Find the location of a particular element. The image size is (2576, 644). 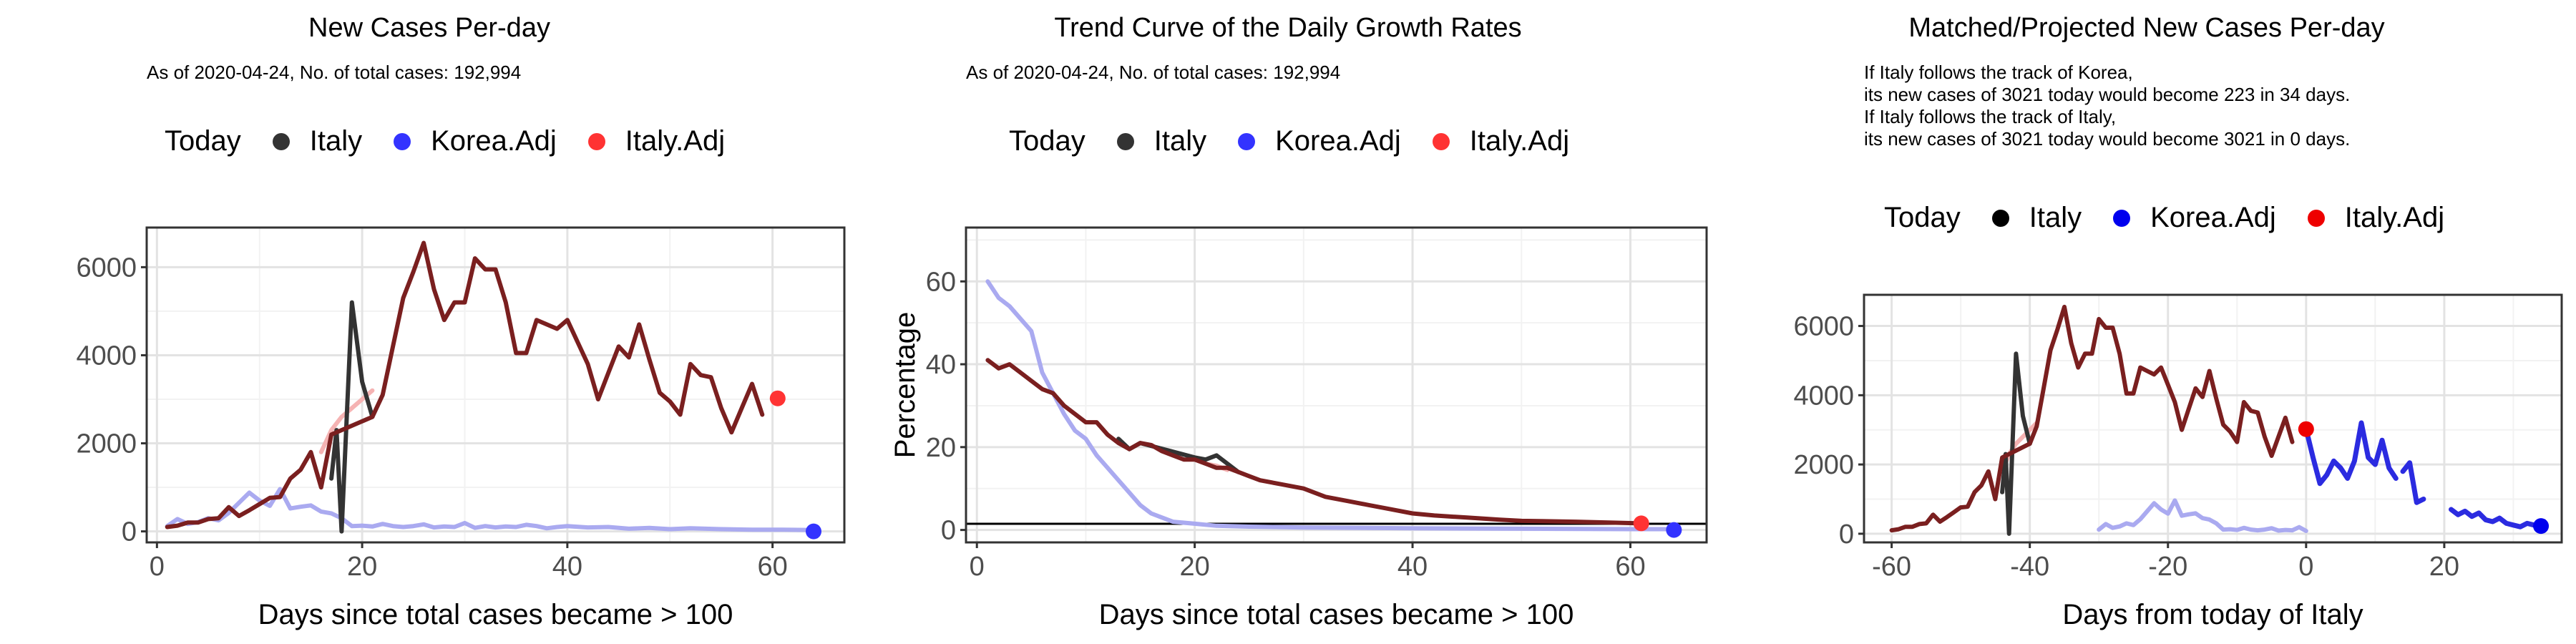

chart-title: New Cases Per-day is located at coordinates (429, 28).